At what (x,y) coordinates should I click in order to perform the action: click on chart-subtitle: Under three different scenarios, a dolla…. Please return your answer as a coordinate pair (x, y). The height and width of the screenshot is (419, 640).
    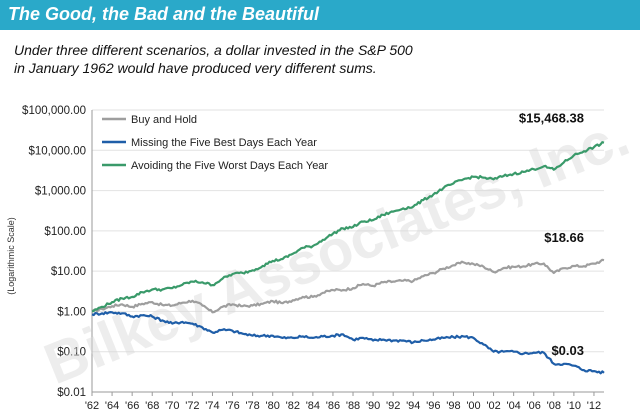
    Looking at the image, I should click on (294, 59).